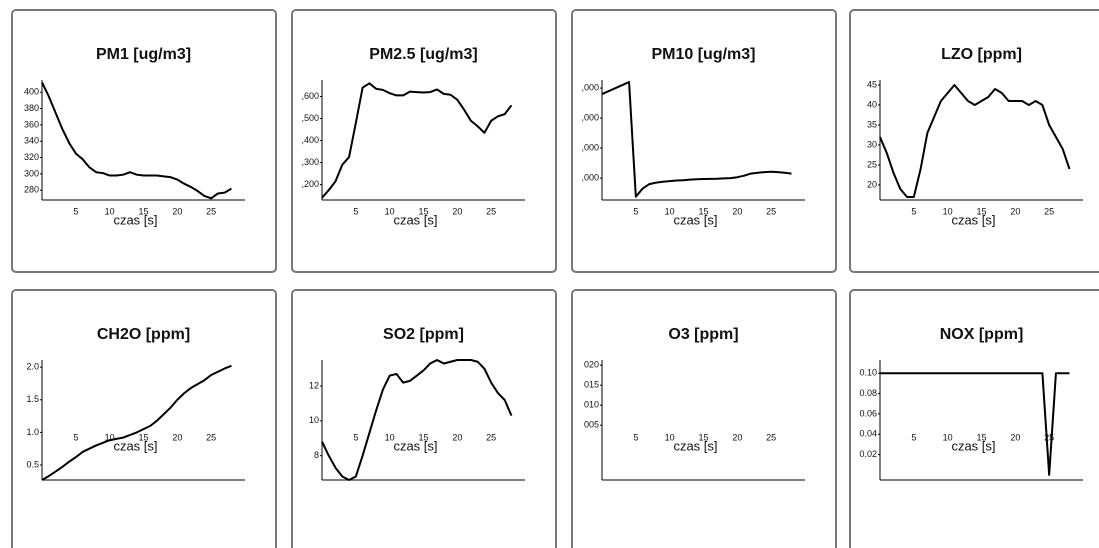 This screenshot has height=548, width=1099. I want to click on y-tick-label: 45, so click(872, 84).